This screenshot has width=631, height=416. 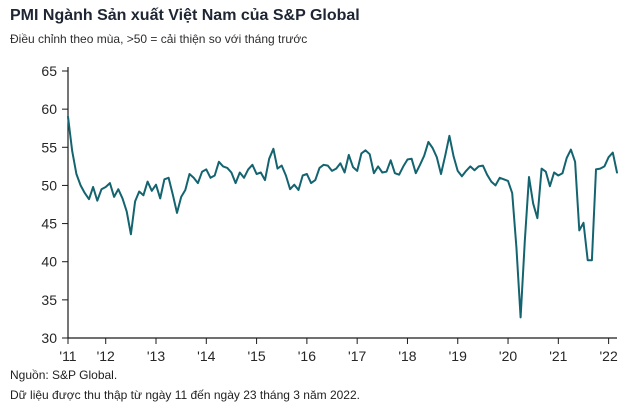 What do you see at coordinates (67, 356) in the screenshot?
I see `x-axis-label: '11` at bounding box center [67, 356].